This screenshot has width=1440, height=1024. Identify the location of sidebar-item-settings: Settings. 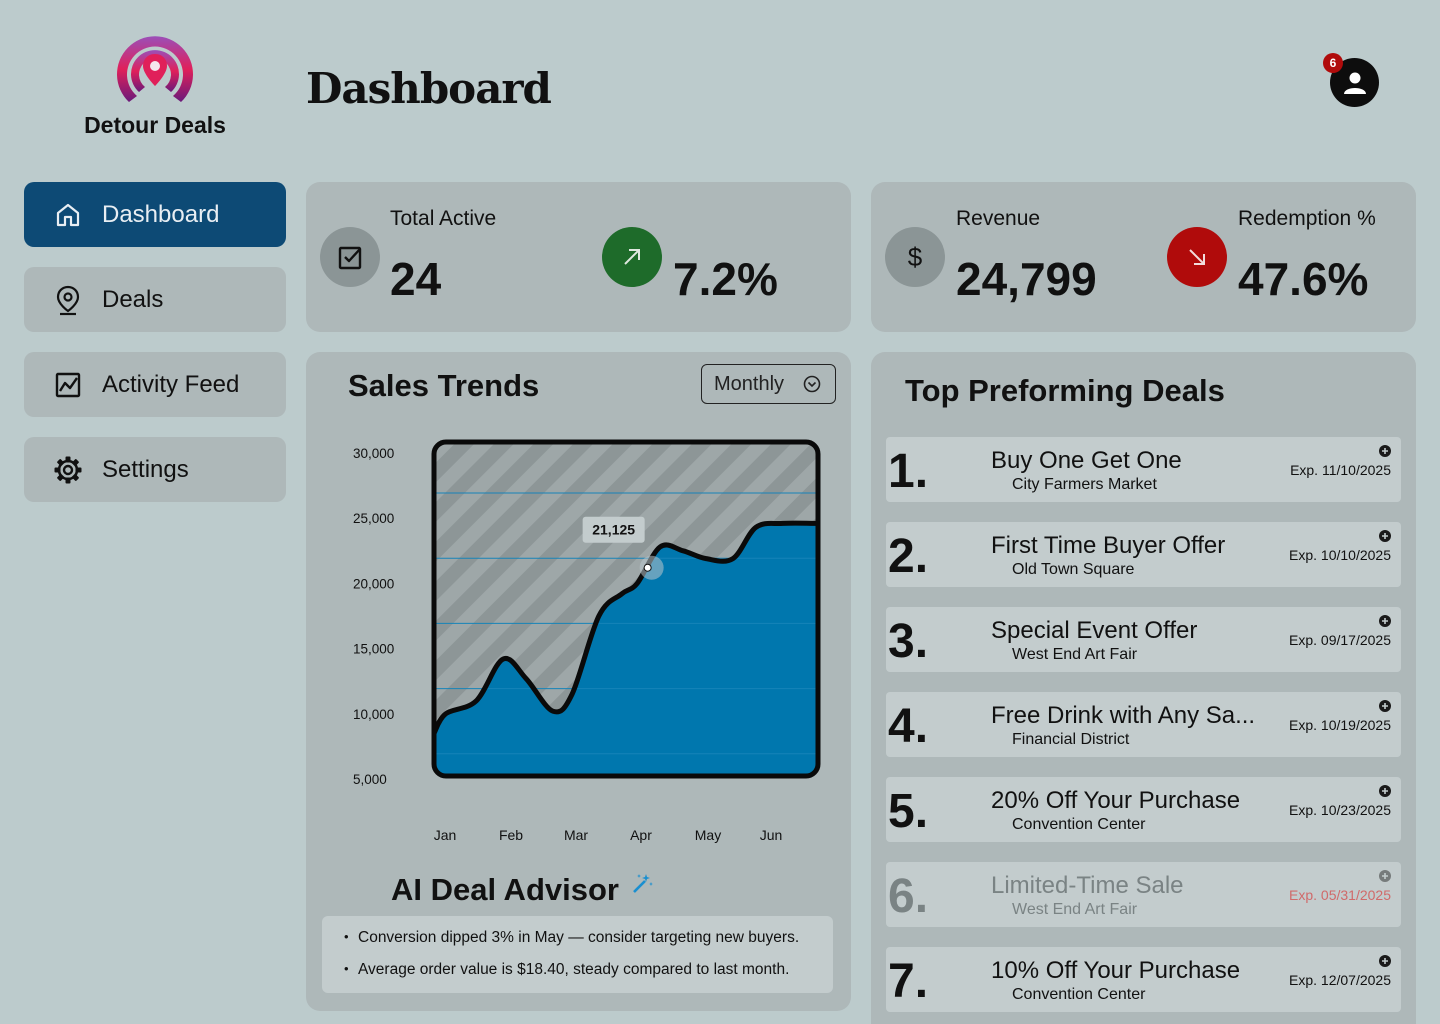
(155, 469).